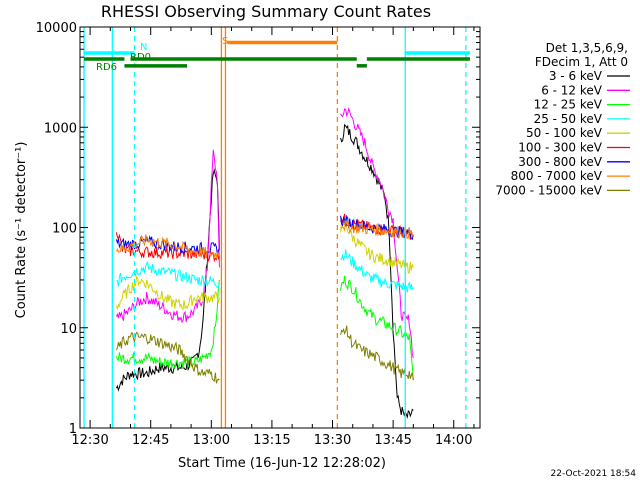  I want to click on legend-label: 50 - 100 keV, so click(564, 133).